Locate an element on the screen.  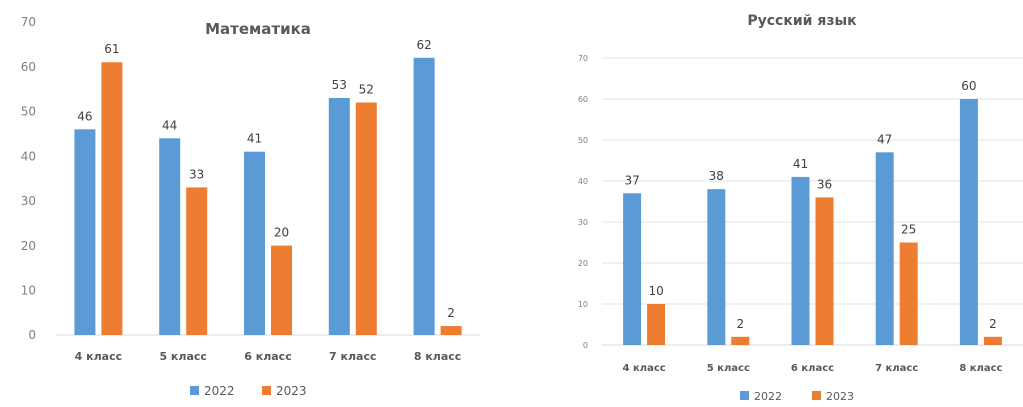
data-label: 33 is located at coordinates (196, 174).